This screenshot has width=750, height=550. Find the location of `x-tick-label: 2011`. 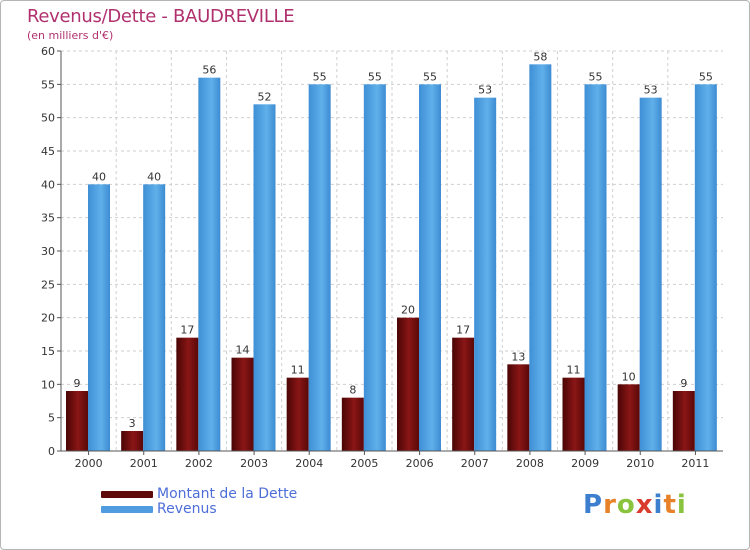

x-tick-label: 2011 is located at coordinates (695, 463).